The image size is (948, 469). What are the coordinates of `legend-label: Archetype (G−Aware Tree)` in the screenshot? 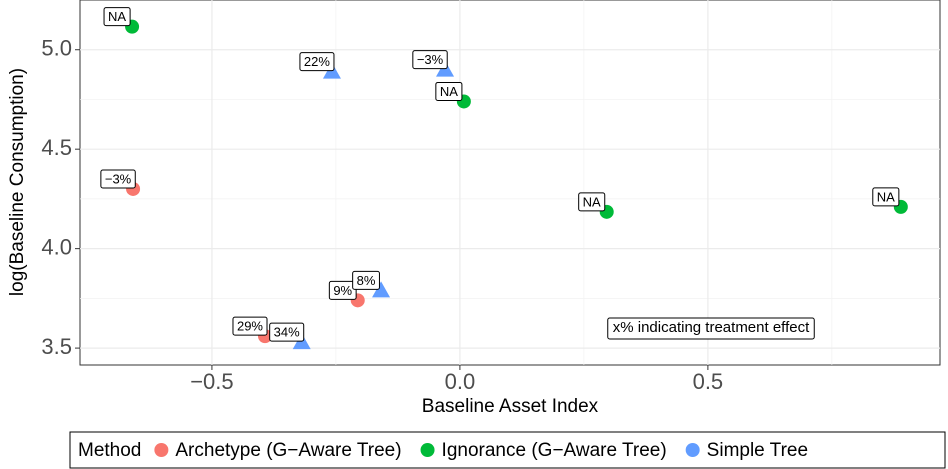 It's located at (288, 450).